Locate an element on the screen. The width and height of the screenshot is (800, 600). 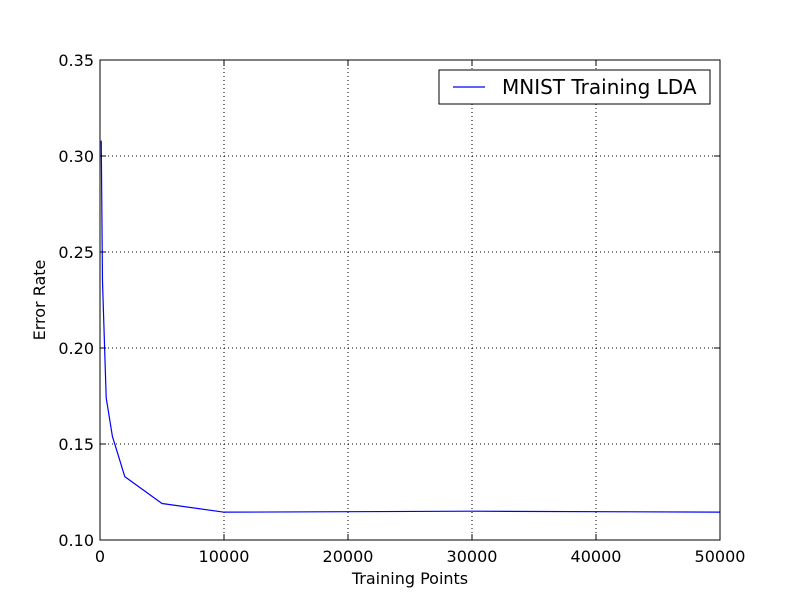
x-tick-label: 40000 is located at coordinates (596, 556).